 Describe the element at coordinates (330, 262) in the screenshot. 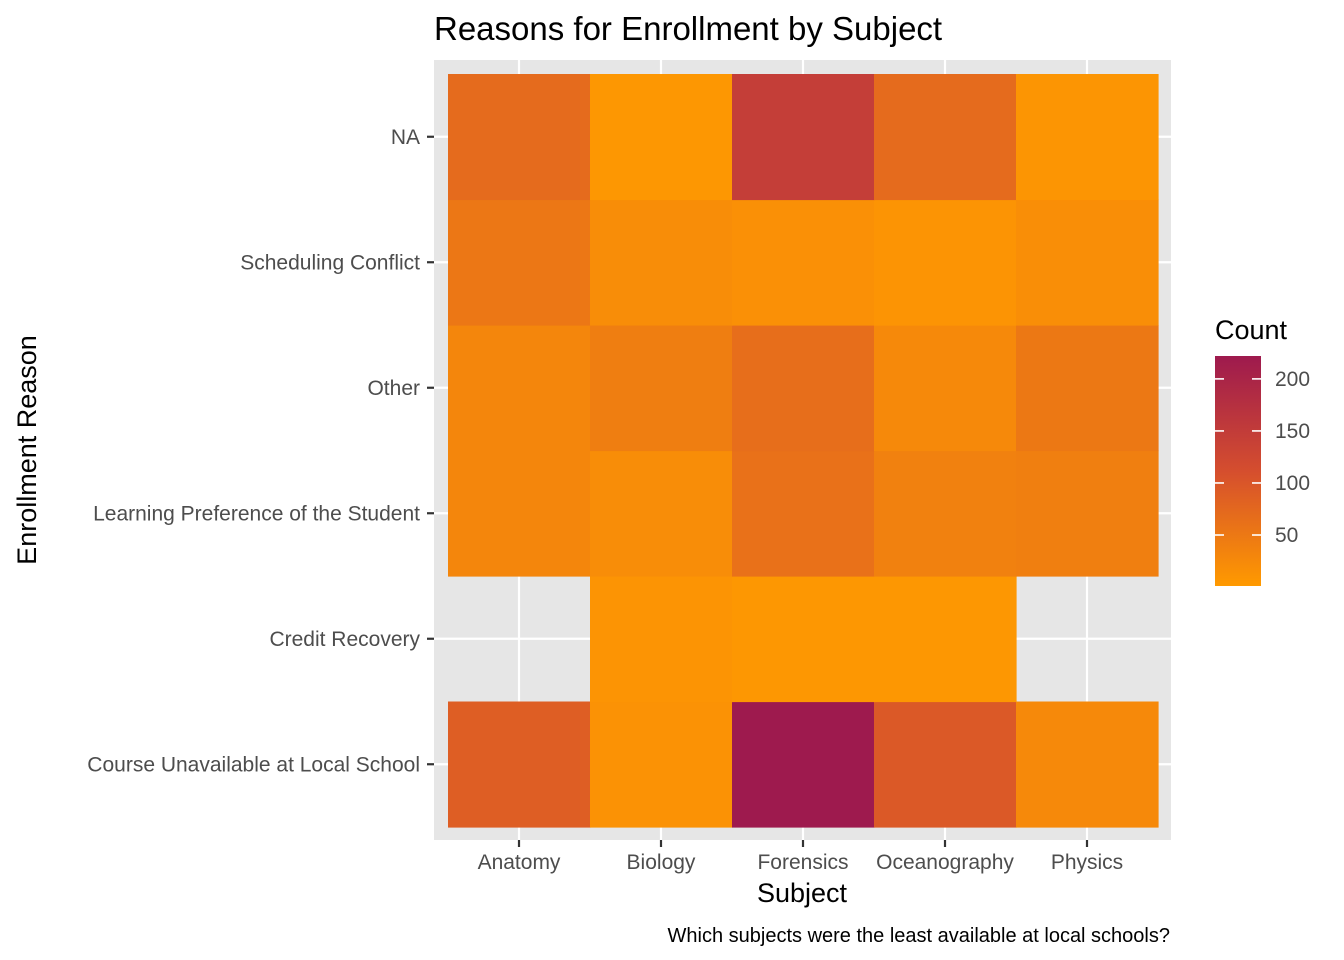

I see `y-tick-label-scheduling-conflict: Scheduling Conflict` at that location.